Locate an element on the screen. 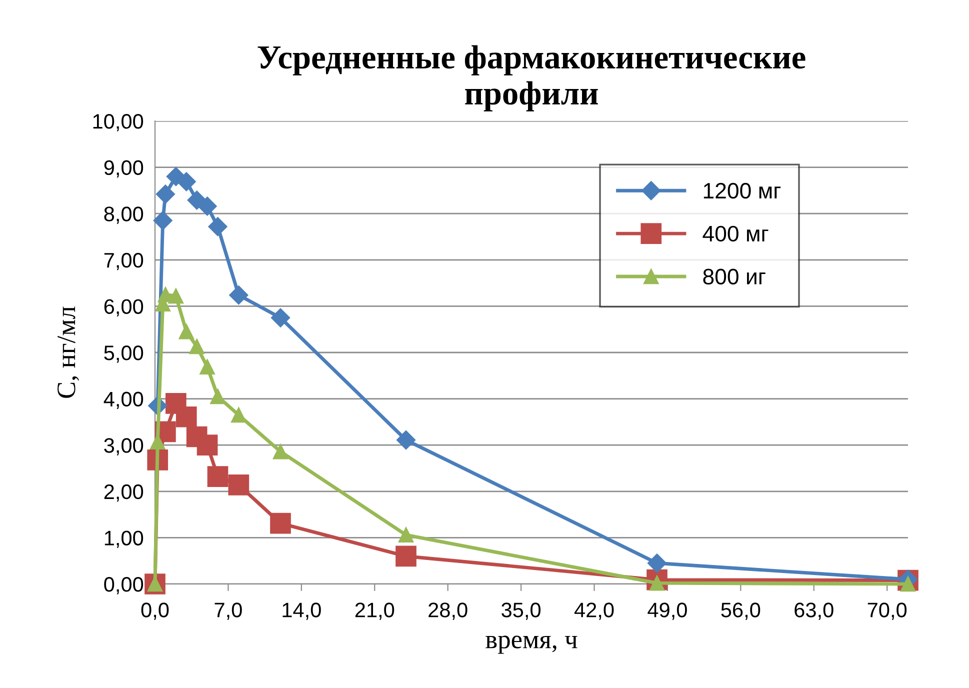 This screenshot has height=688, width=969. y-tick-label: 1,00 is located at coordinates (124, 539).